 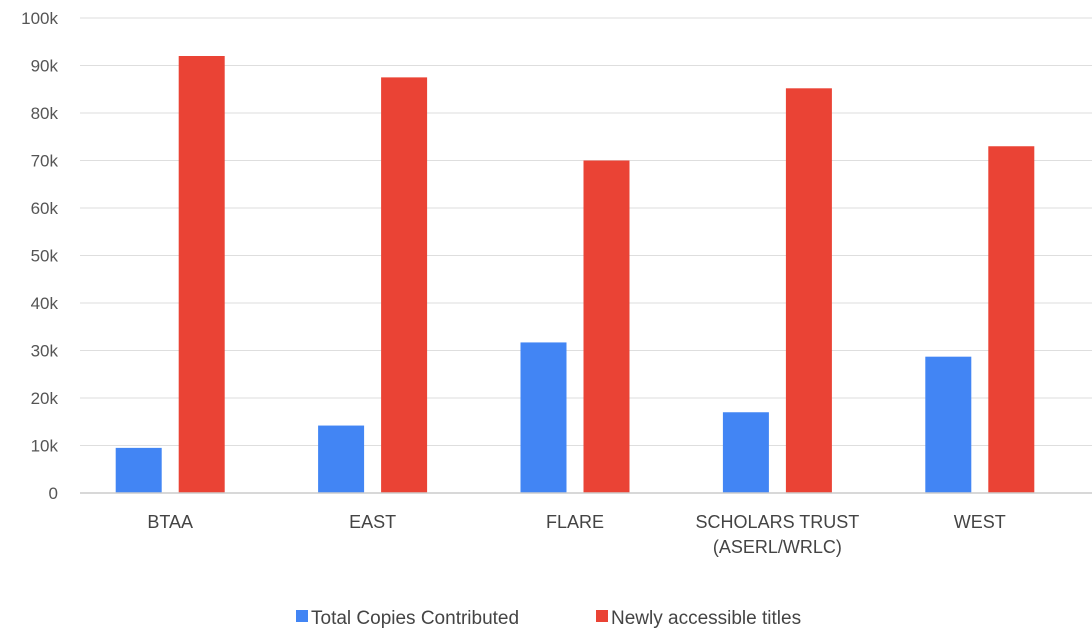 I want to click on y-tick-label: 20k, so click(x=45, y=398).